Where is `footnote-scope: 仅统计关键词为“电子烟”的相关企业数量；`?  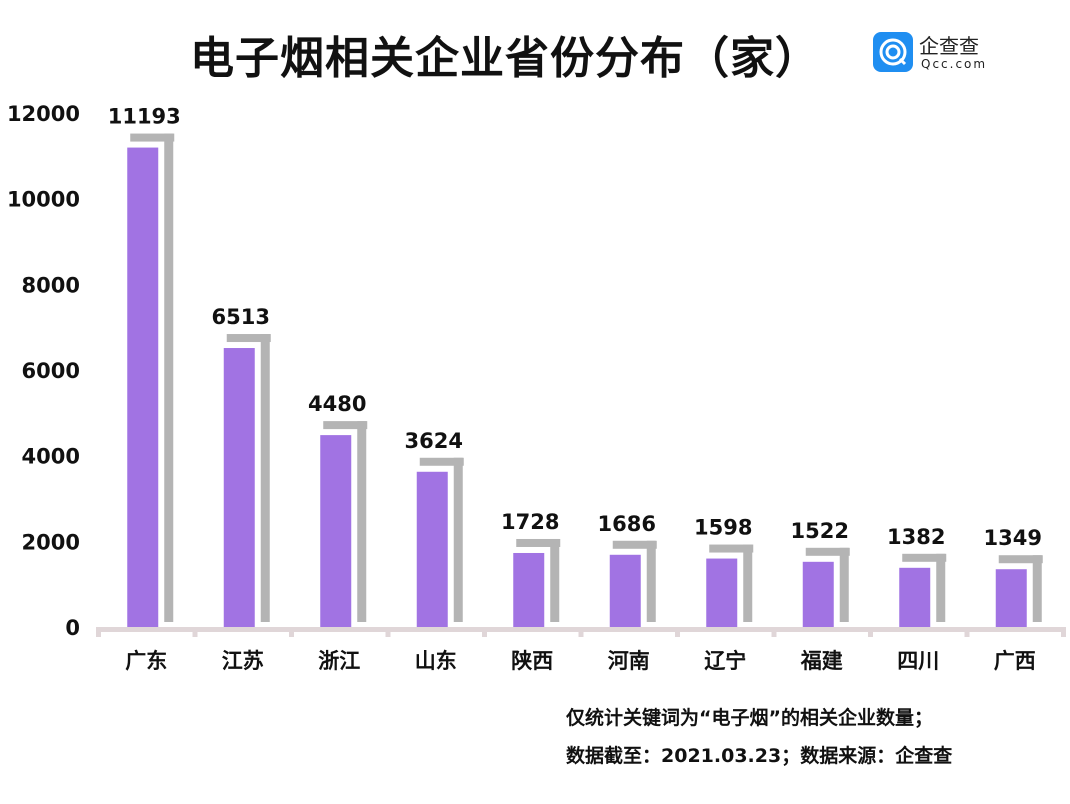
footnote-scope: 仅统计关键词为“电子烟”的相关企业数量； is located at coordinates (749, 718).